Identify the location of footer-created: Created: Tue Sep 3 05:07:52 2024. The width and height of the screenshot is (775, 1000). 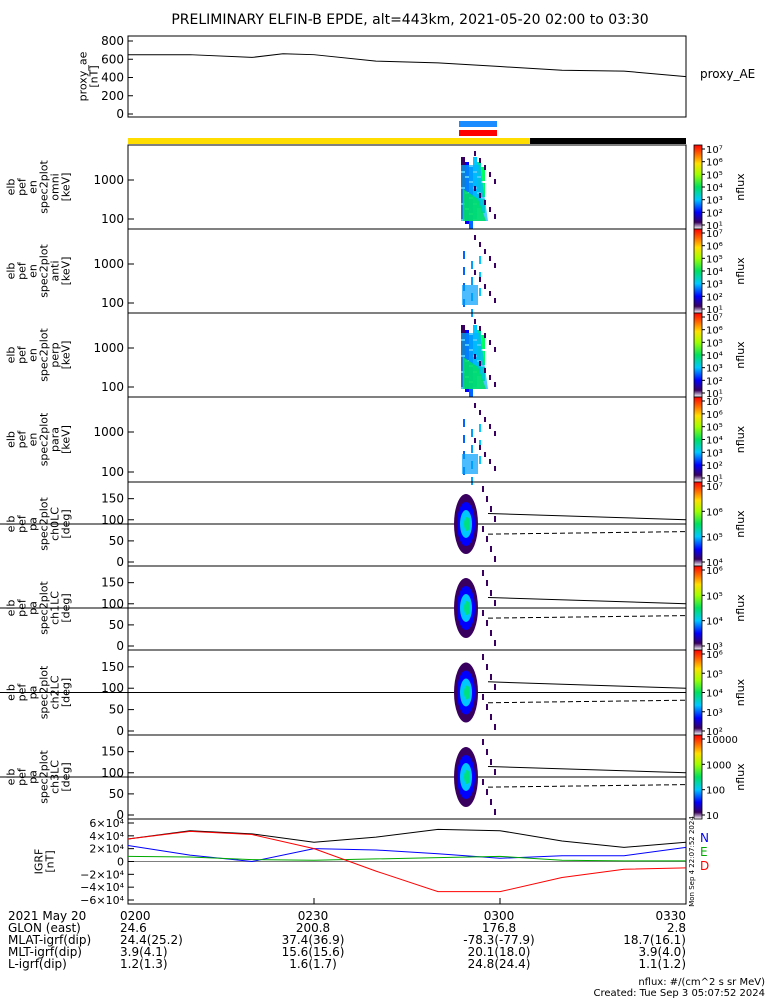
(680, 993).